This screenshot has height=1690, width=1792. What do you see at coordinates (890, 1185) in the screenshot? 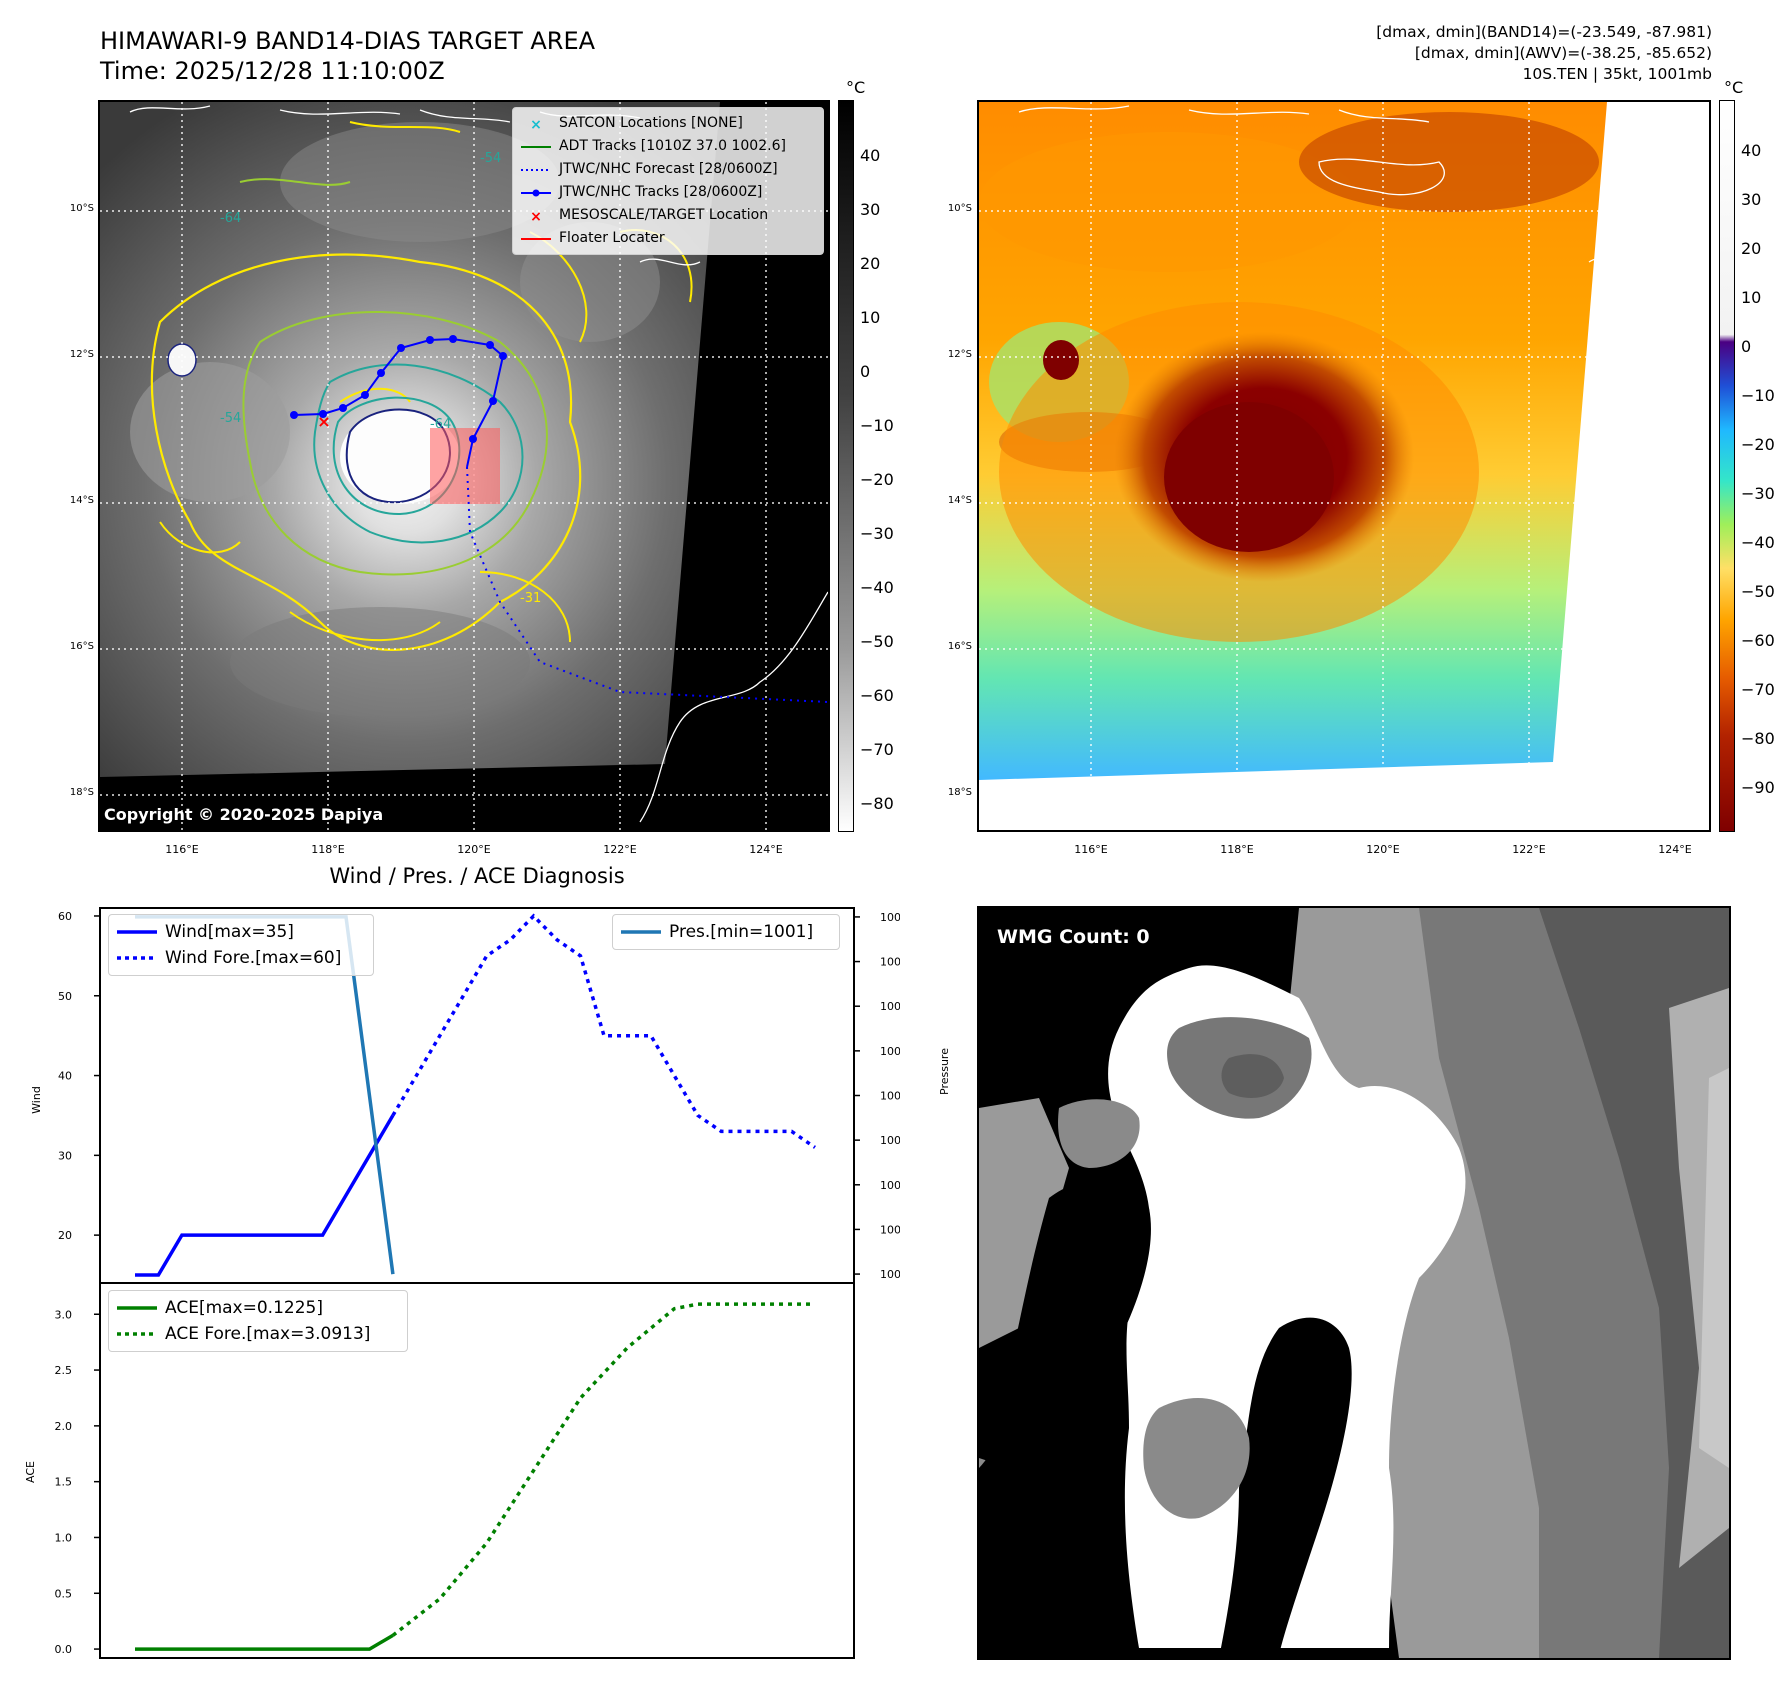
I see `y2-tick-label: 1001.50` at bounding box center [890, 1185].